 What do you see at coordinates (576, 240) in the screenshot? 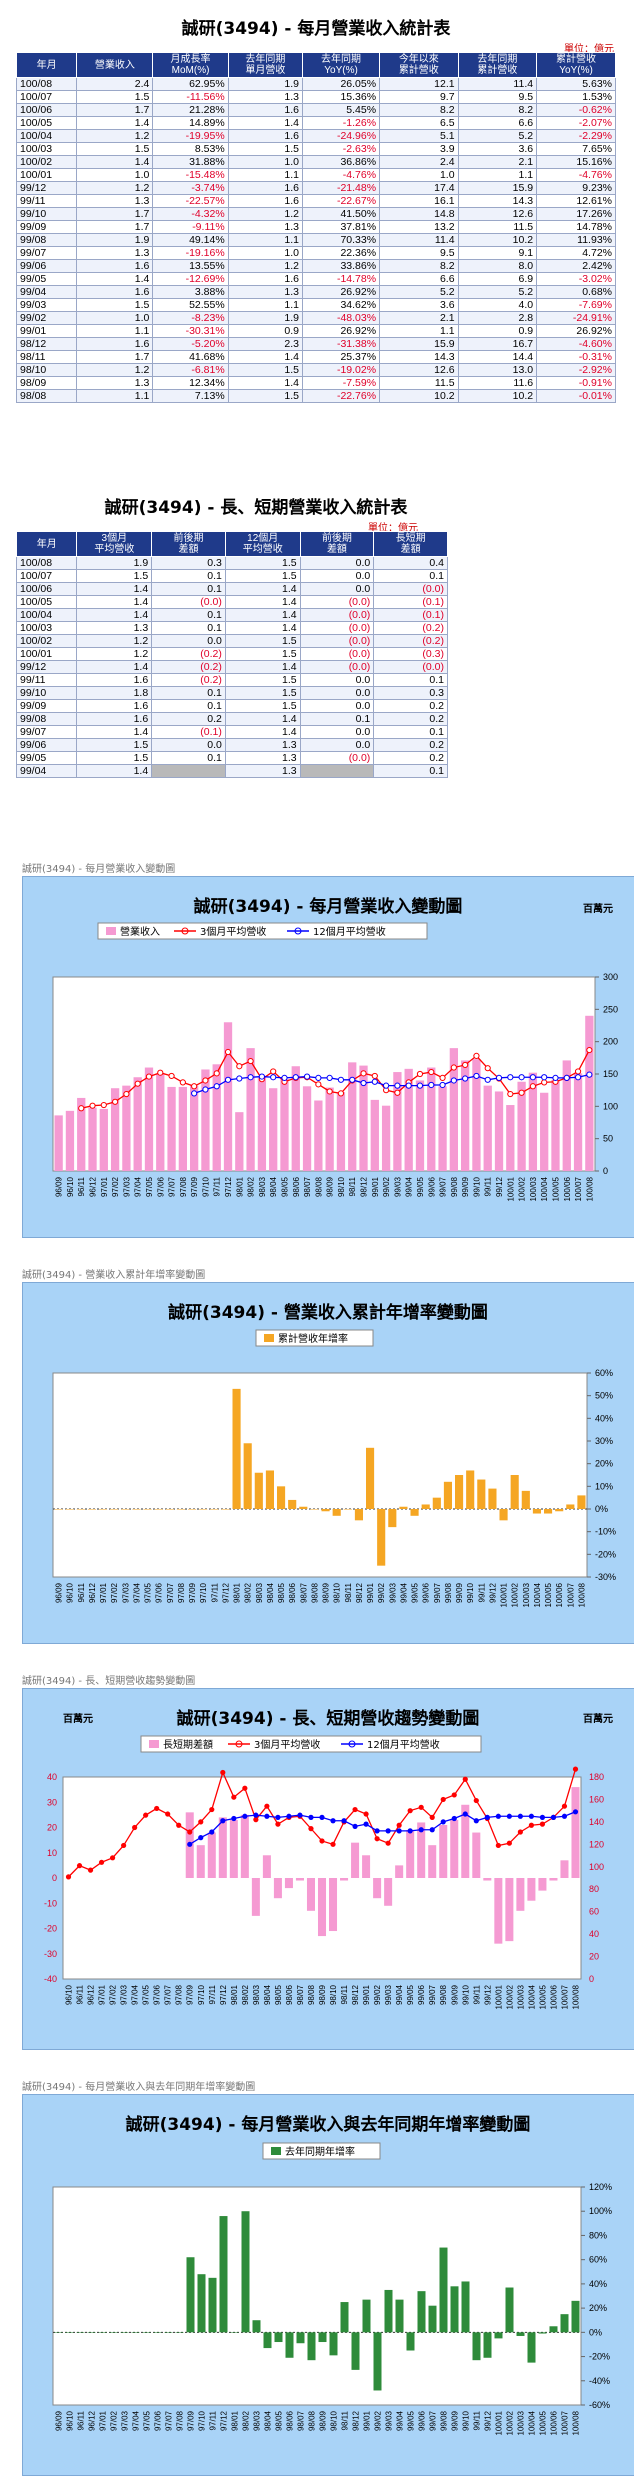
I see `table1-cell: 11.93%` at bounding box center [576, 240].